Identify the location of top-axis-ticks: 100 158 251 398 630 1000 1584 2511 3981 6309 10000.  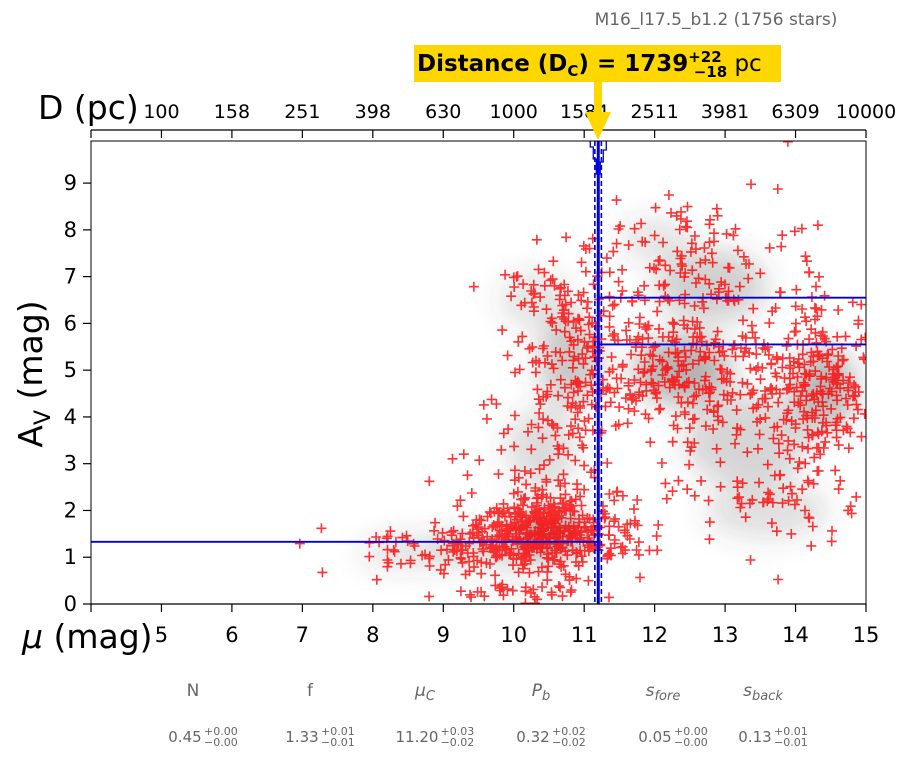
(493, 119).